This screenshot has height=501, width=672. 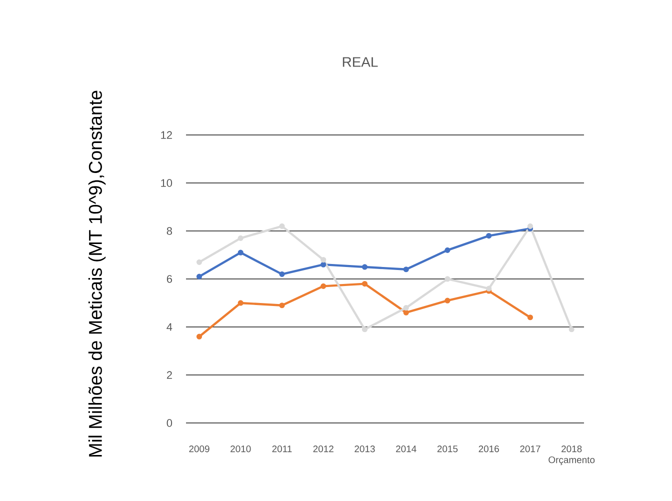 I want to click on x-tick-label: 2013, so click(x=364, y=449).